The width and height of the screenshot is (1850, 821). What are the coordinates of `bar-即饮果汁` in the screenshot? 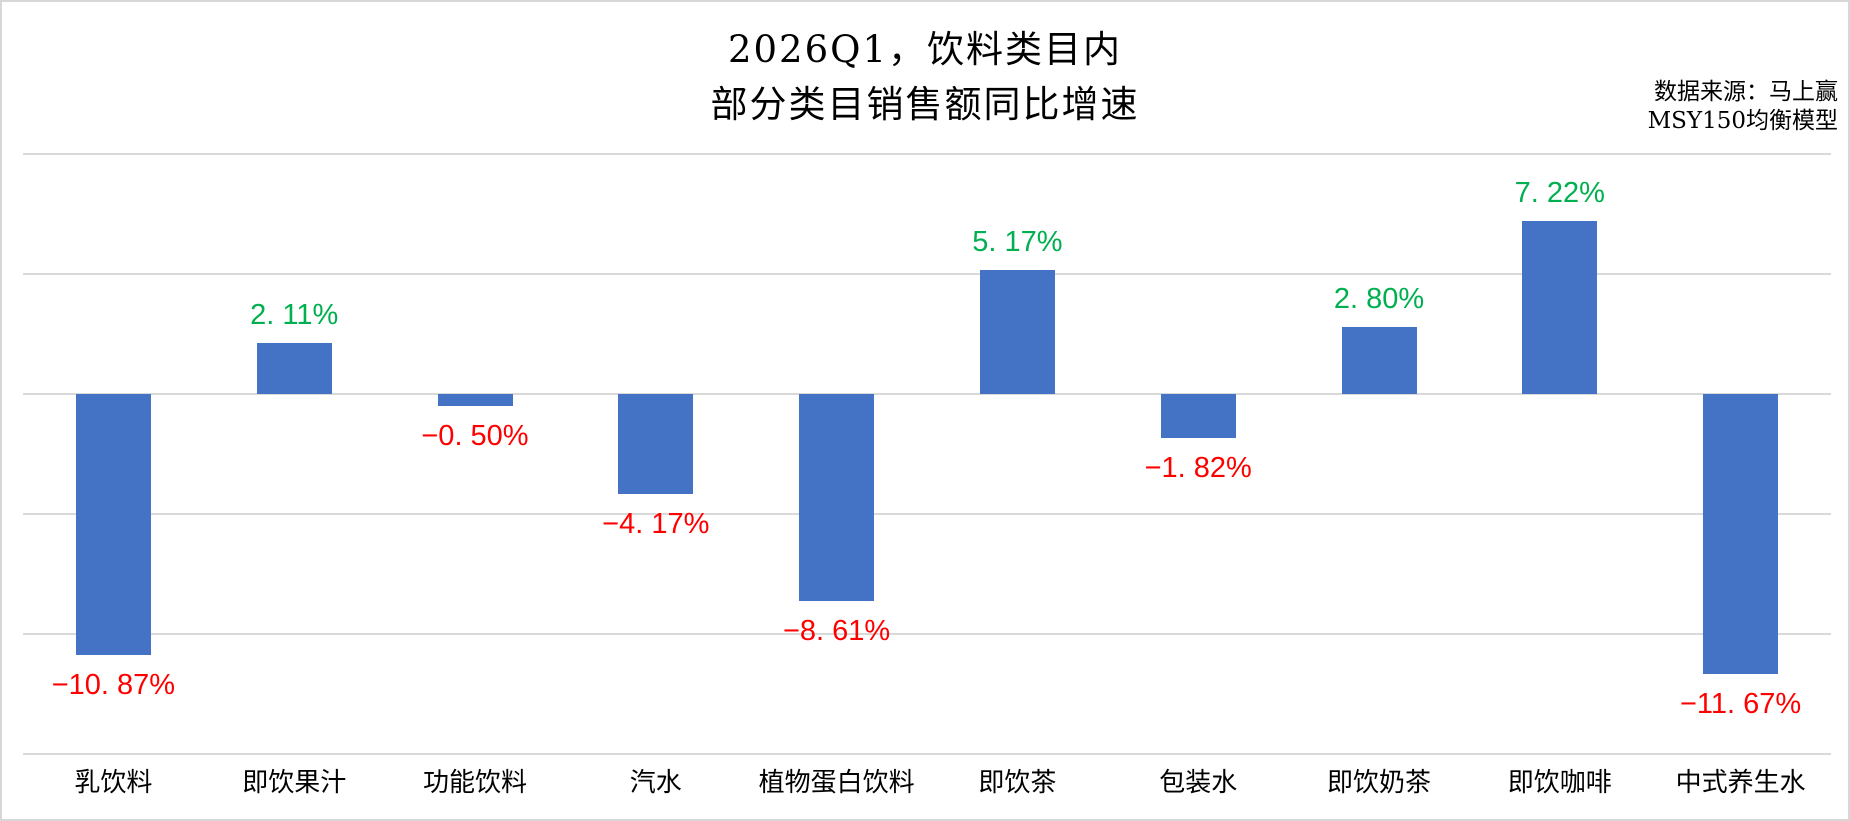 It's located at (294, 368).